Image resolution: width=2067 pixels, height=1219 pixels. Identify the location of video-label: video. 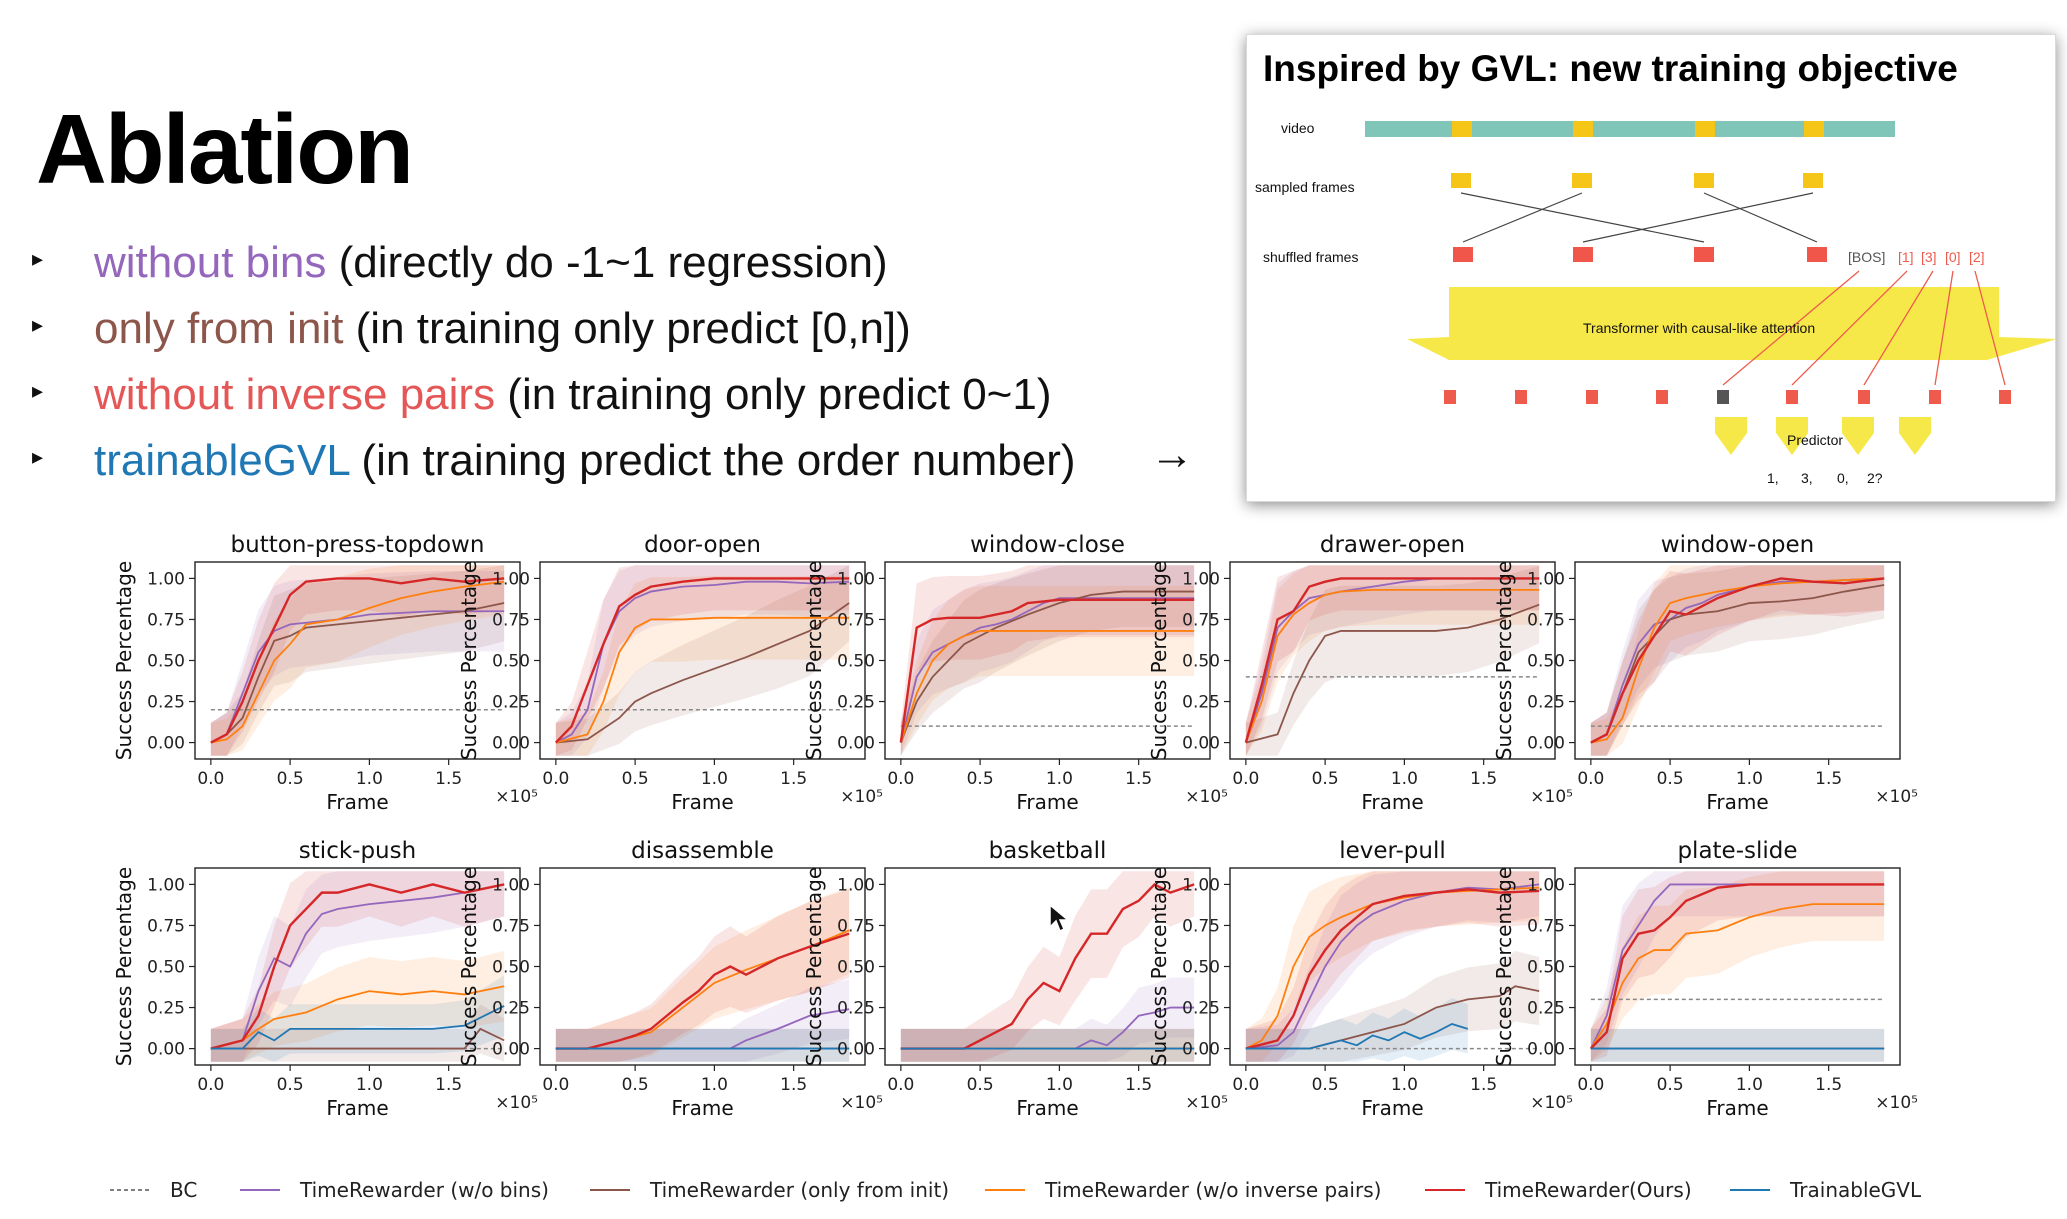
(1298, 128).